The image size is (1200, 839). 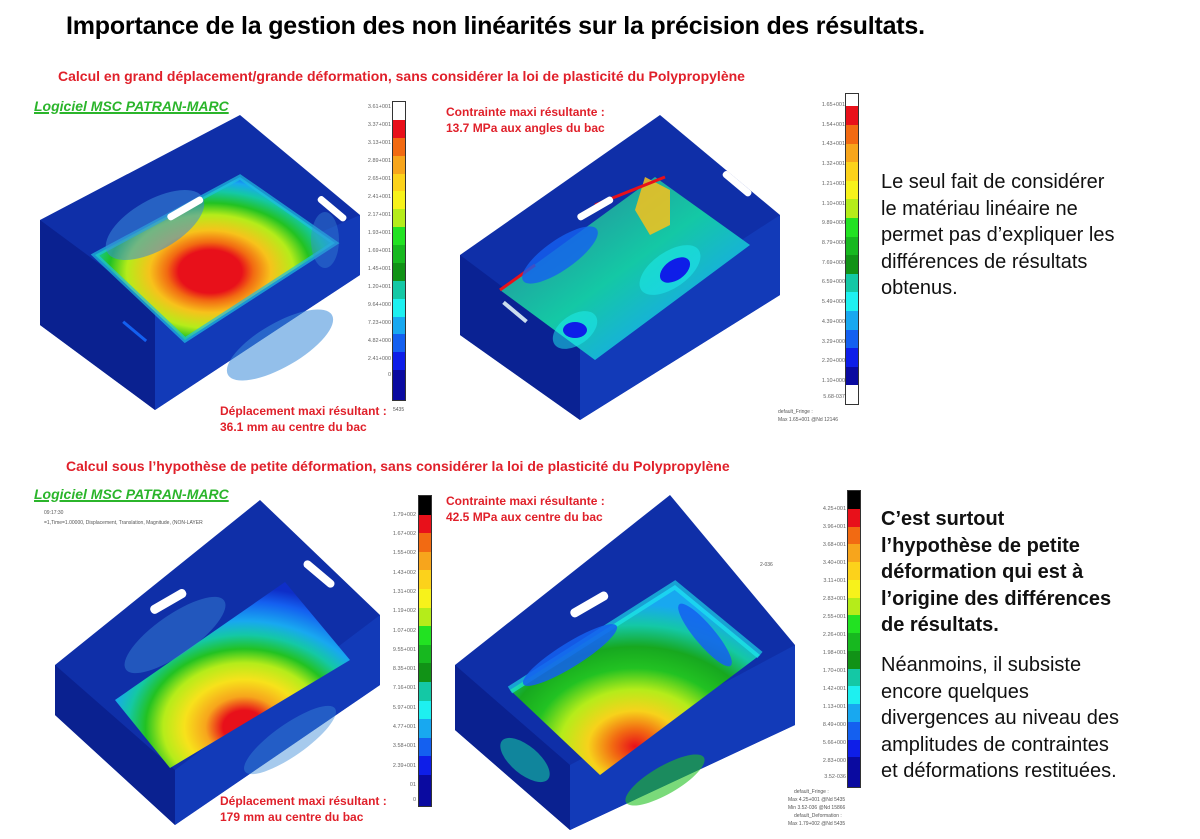 What do you see at coordinates (834, 397) in the screenshot?
I see `tick-label: 5.68-037` at bounding box center [834, 397].